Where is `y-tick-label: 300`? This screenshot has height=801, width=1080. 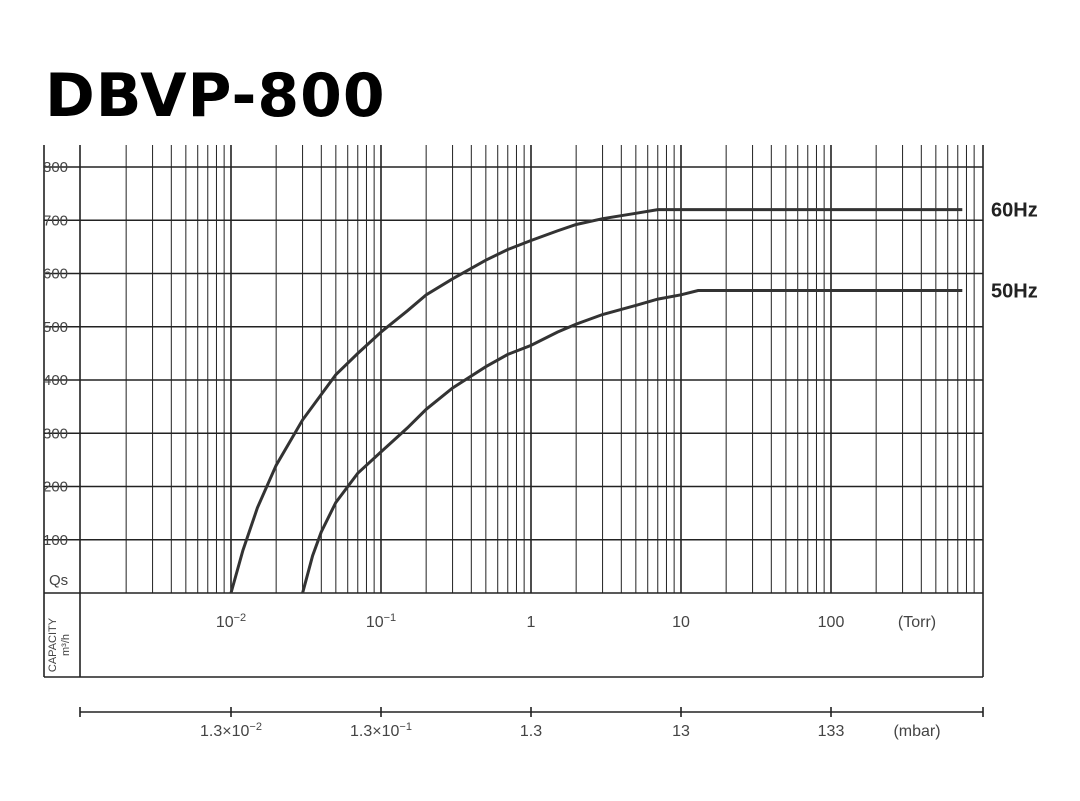
y-tick-label: 300 is located at coordinates (55, 433).